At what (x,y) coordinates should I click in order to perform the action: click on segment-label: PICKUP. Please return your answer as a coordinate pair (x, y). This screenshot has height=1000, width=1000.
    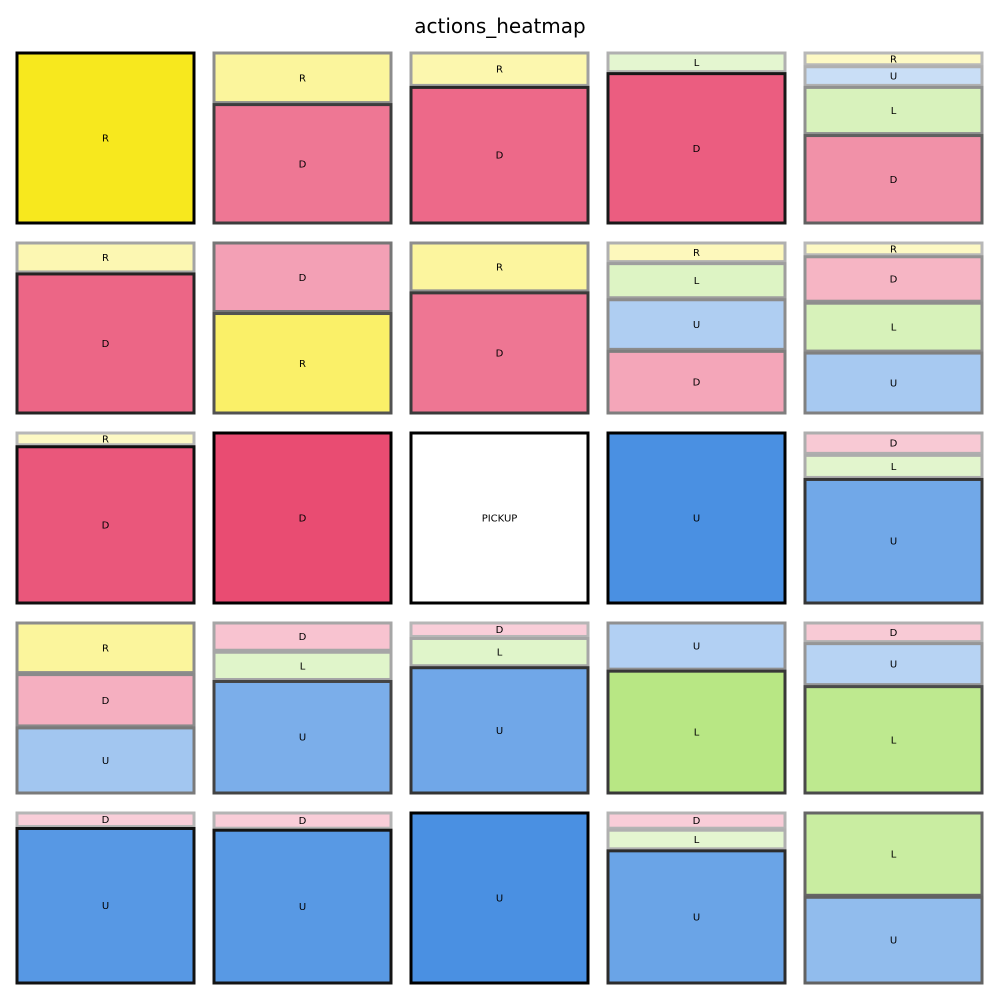
    Looking at the image, I should click on (500, 519).